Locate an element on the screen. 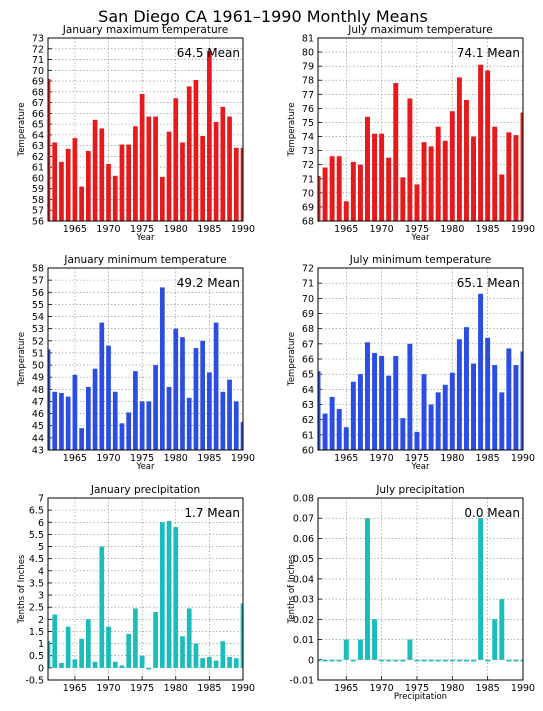 Image resolution: width=543 pixels, height=711 pixels. y-tick-label: 64 is located at coordinates (38, 135).